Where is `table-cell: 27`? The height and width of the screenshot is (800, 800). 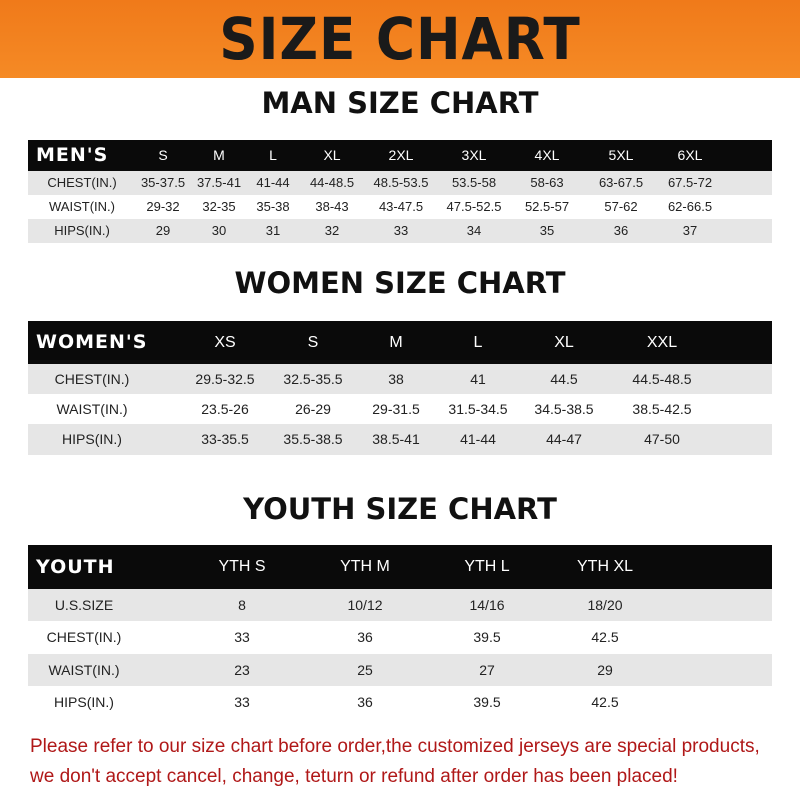
table-cell: 27 is located at coordinates (487, 670).